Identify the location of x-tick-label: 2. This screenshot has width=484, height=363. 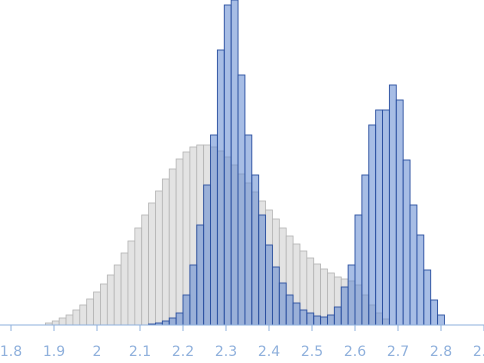
(97, 352).